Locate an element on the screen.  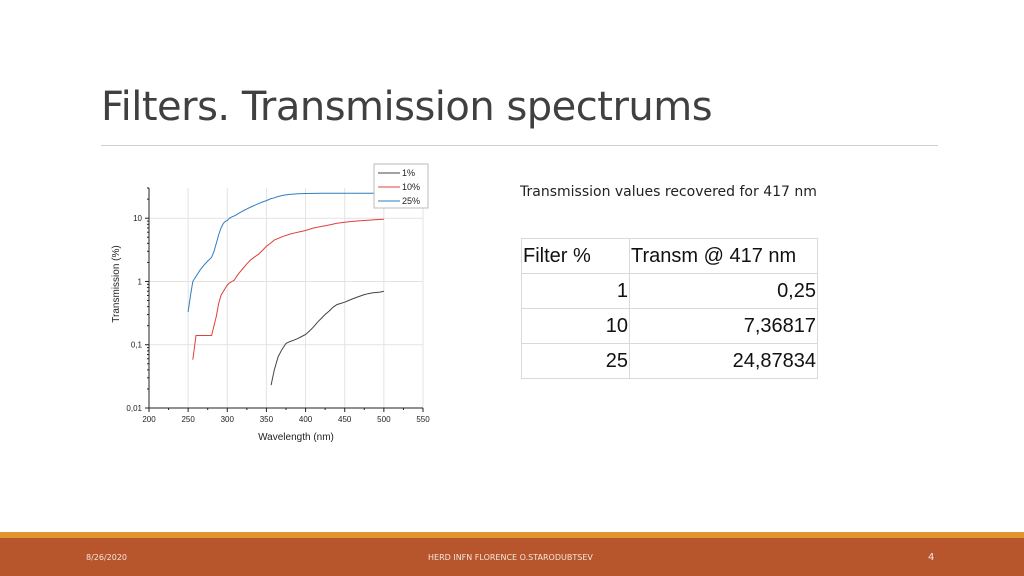
y-tick-label: 0,1 is located at coordinates (137, 345).